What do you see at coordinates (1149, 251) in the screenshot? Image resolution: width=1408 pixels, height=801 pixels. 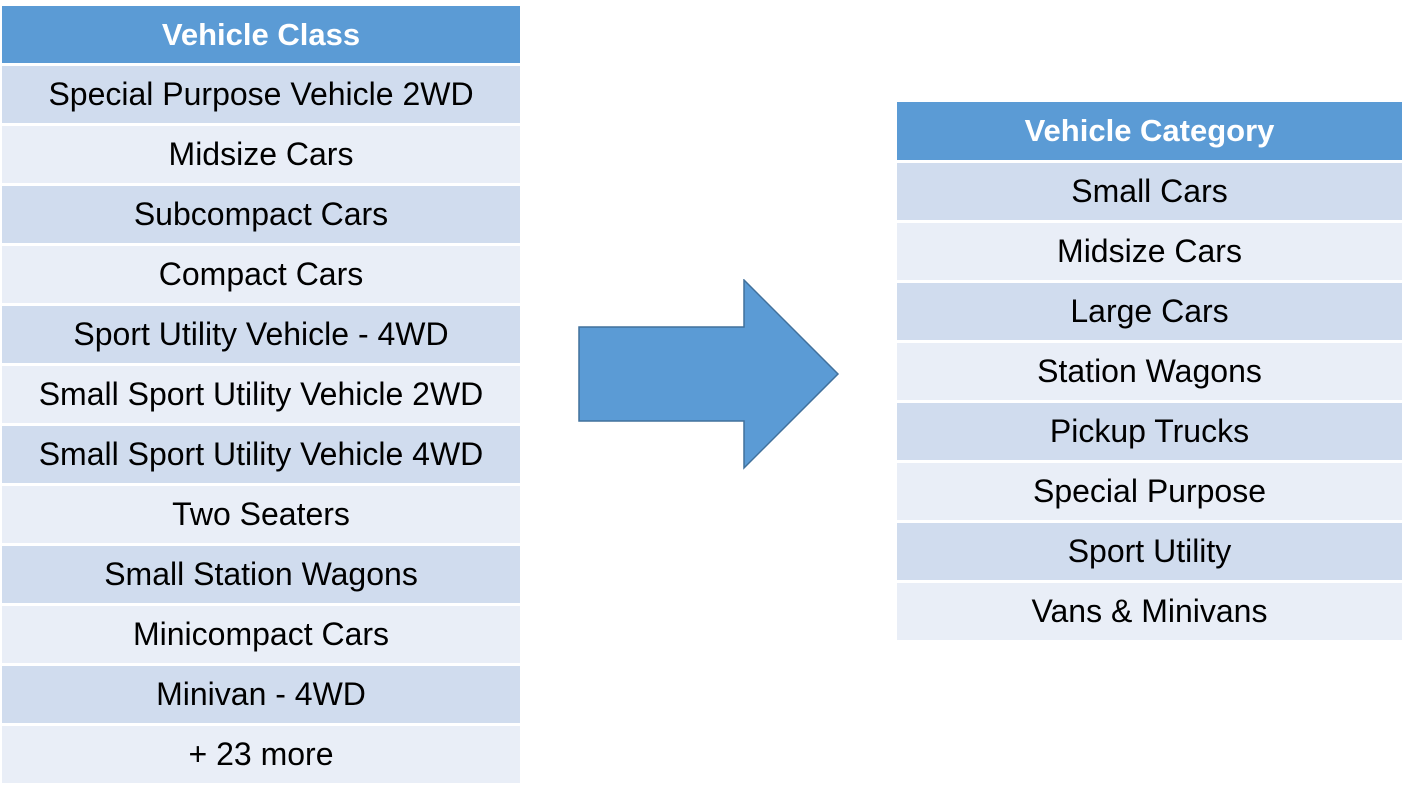 I see `vehicle-category-row: Midsize Cars` at bounding box center [1149, 251].